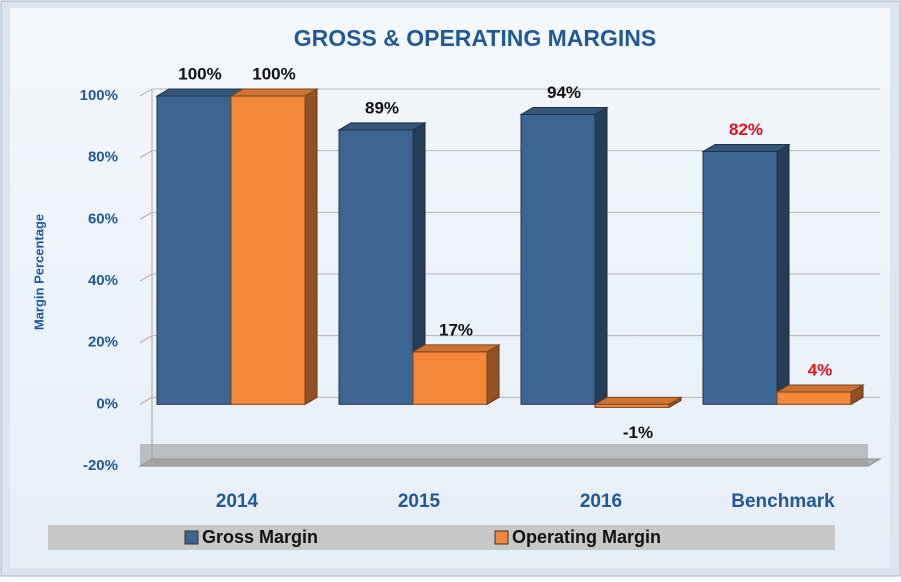 Image resolution: width=901 pixels, height=582 pixels. Describe the element at coordinates (441, 537) in the screenshot. I see `legend-box` at that location.